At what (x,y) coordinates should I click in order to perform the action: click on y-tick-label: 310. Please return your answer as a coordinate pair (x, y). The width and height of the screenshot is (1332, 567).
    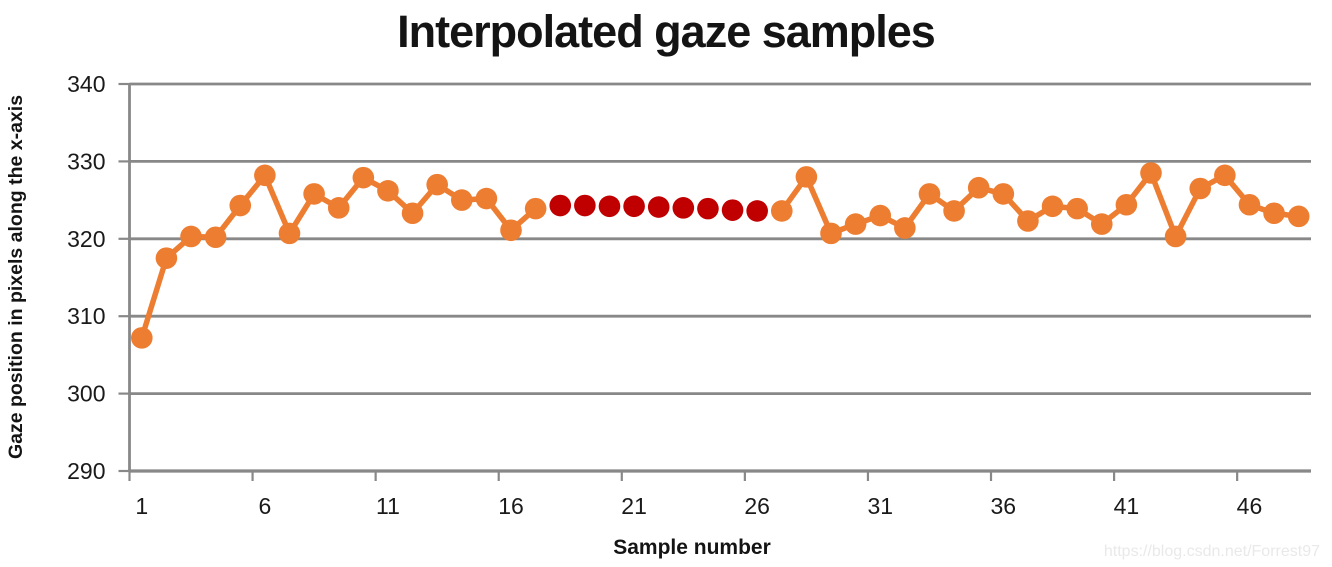
    Looking at the image, I should click on (86, 316).